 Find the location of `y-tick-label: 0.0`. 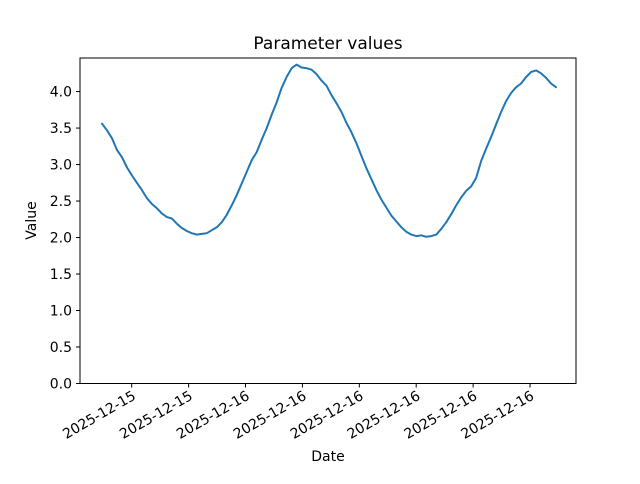

y-tick-label: 0.0 is located at coordinates (61, 385).